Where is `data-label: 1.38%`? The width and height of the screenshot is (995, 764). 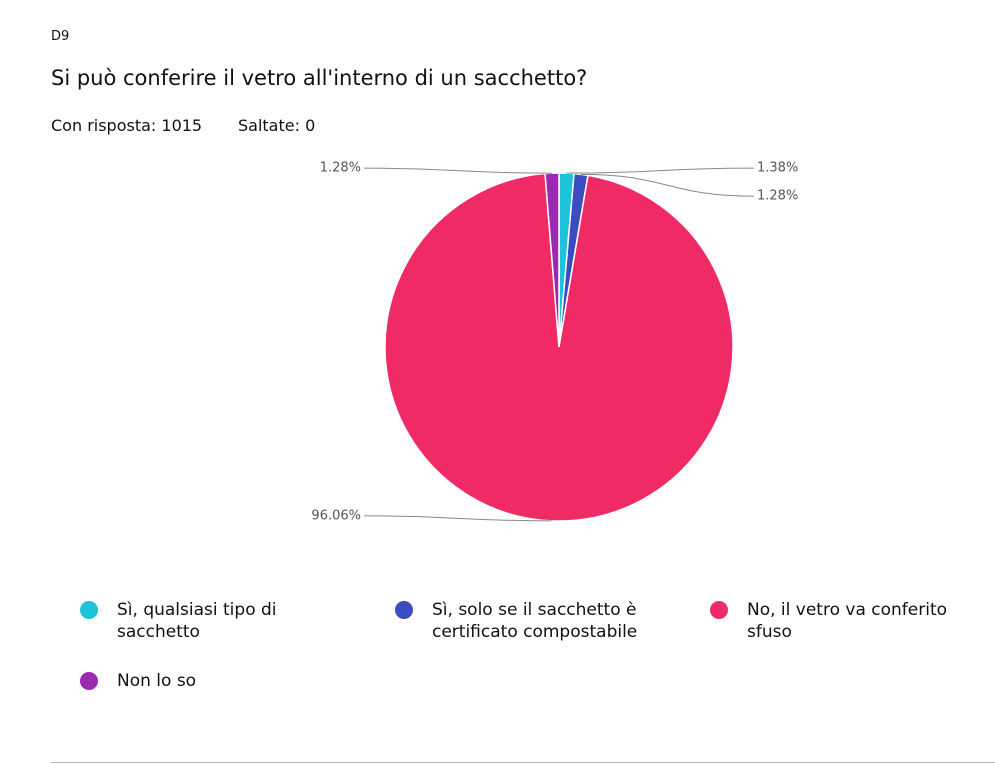 data-label: 1.38% is located at coordinates (777, 168).